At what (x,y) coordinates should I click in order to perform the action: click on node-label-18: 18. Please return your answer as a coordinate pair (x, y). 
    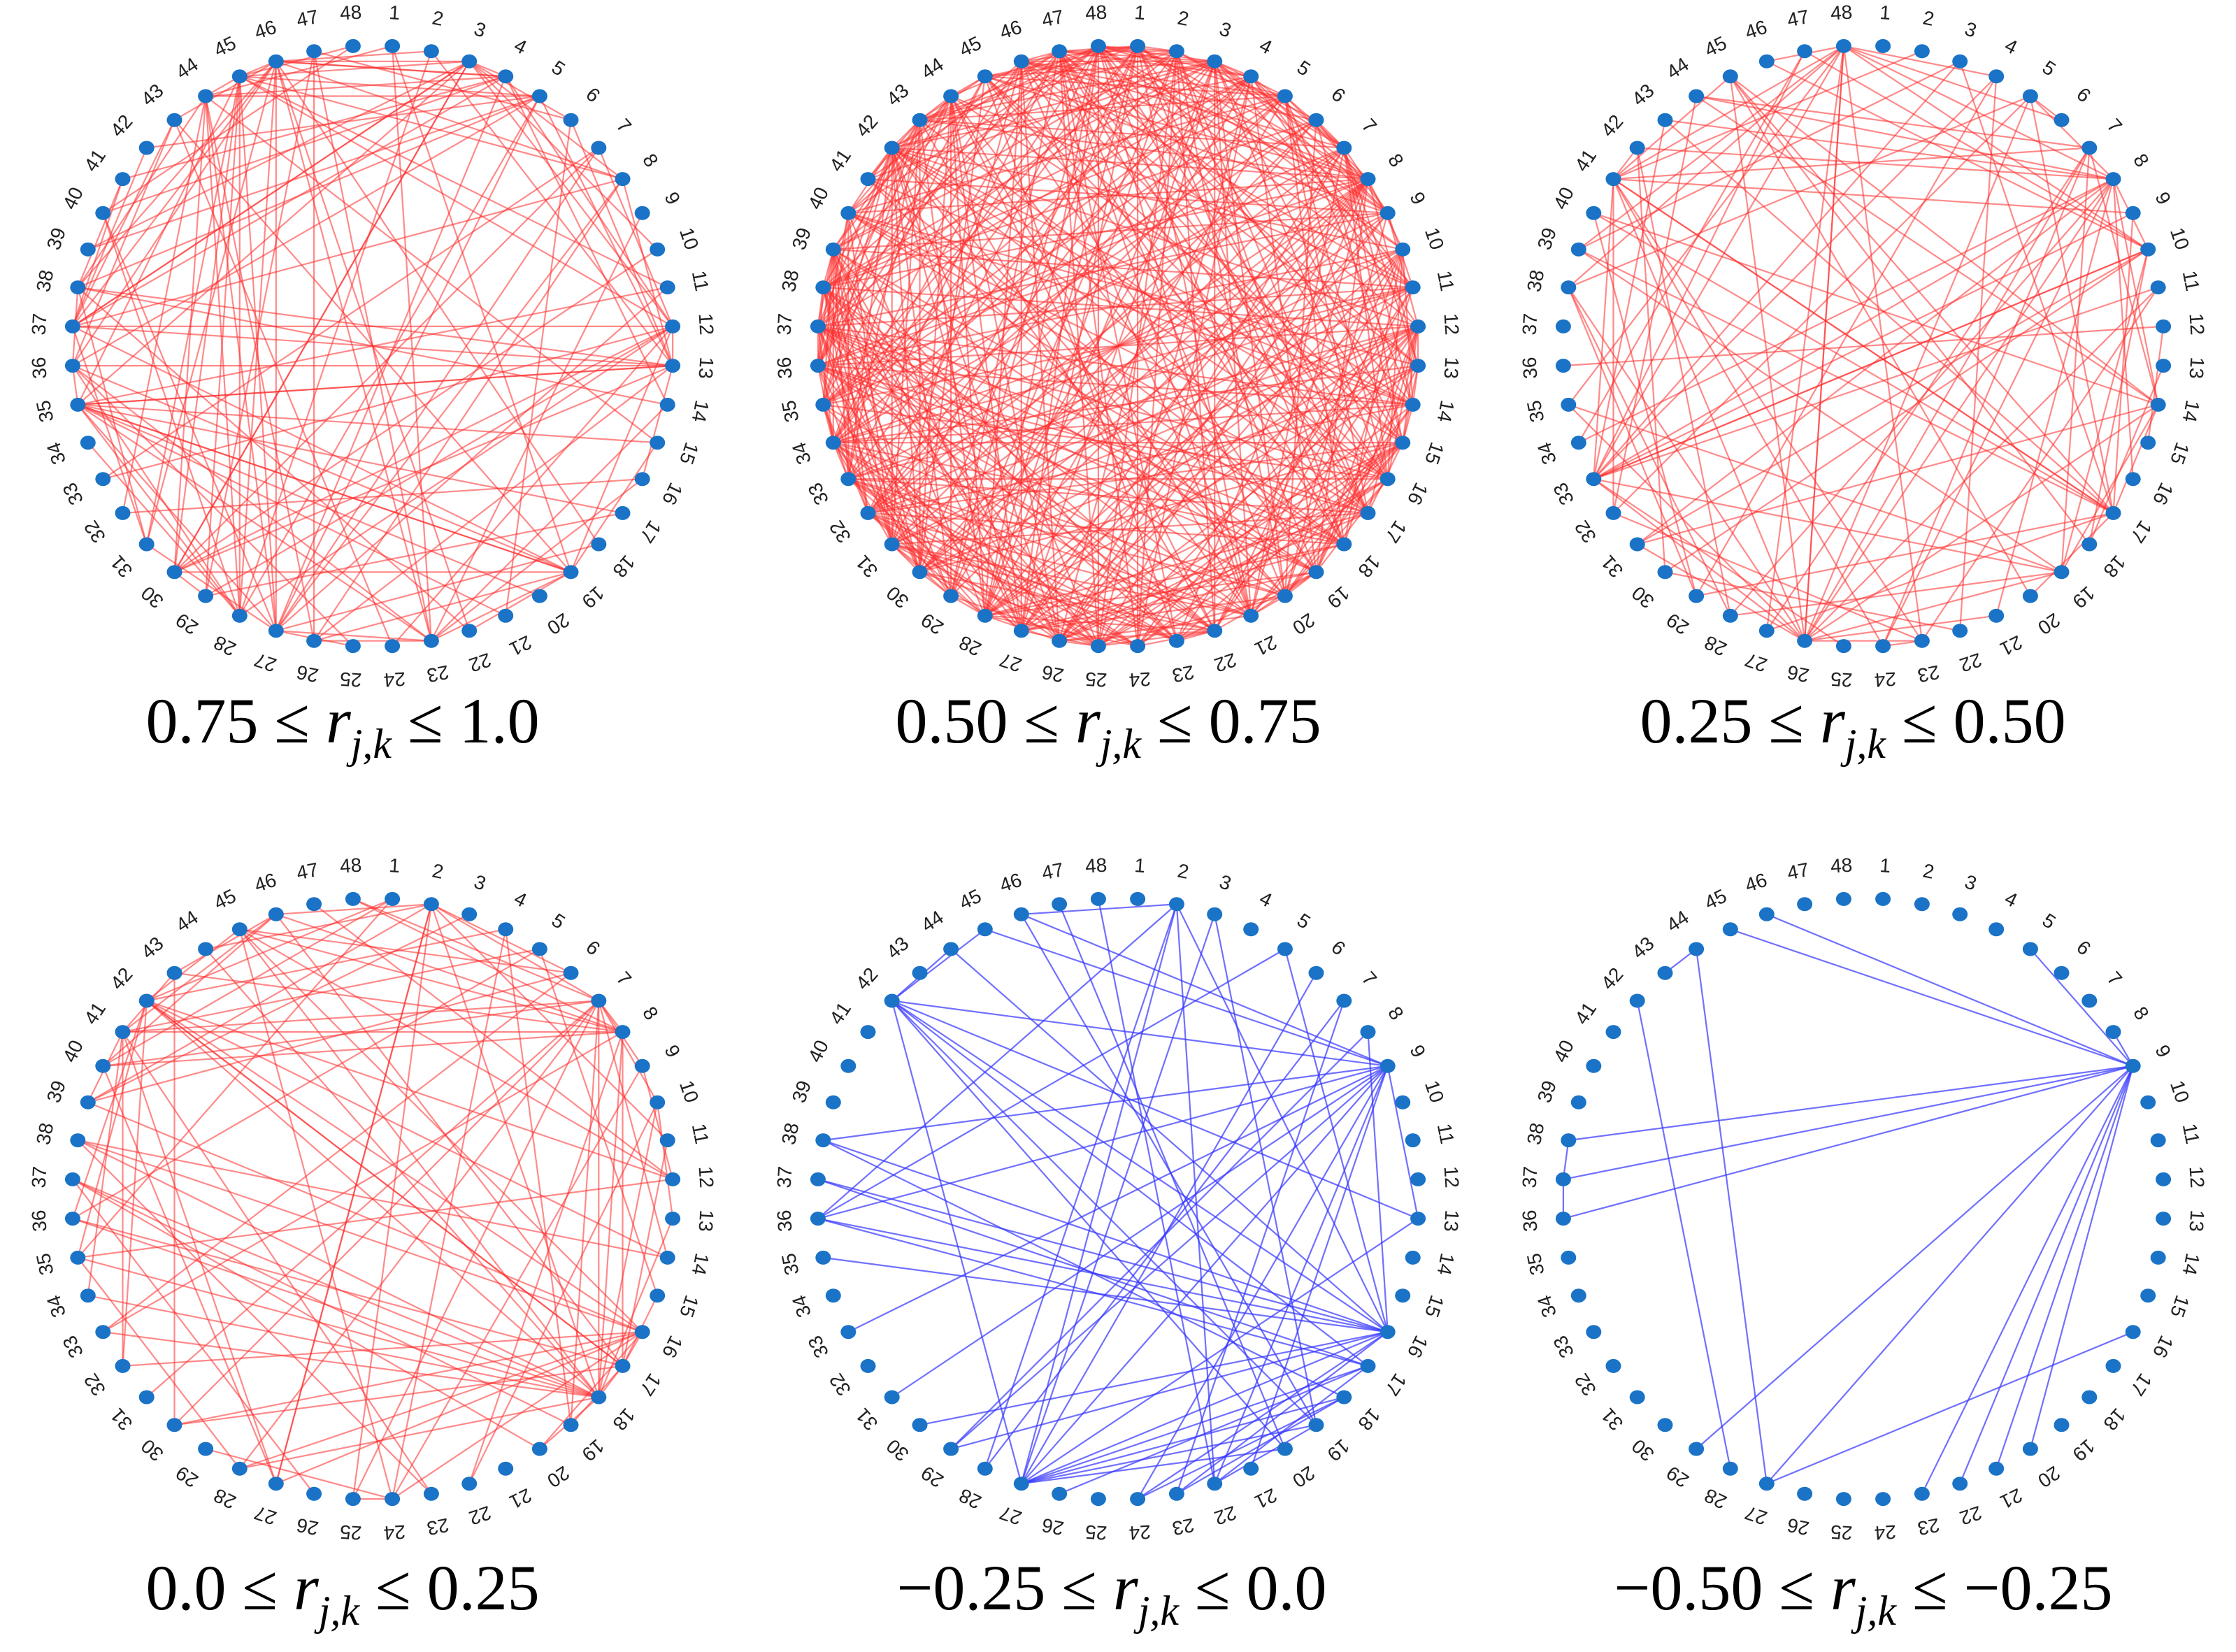
    Looking at the image, I should click on (624, 566).